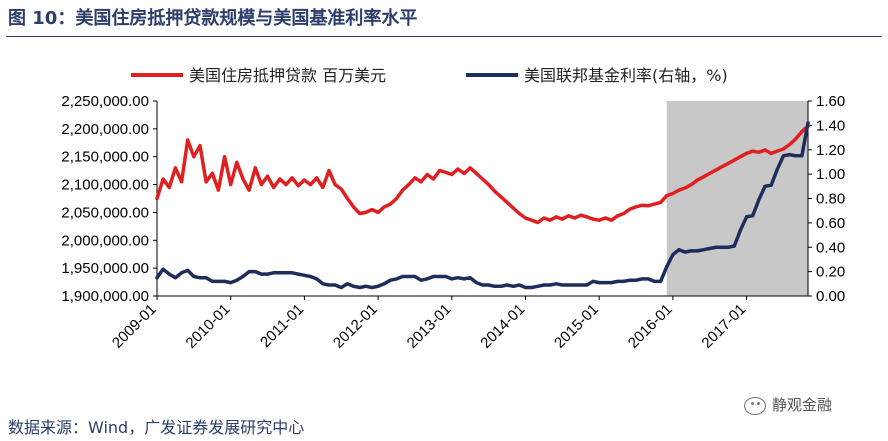 This screenshot has height=441, width=888. I want to click on y-right-tick-label: 0.20, so click(830, 272).